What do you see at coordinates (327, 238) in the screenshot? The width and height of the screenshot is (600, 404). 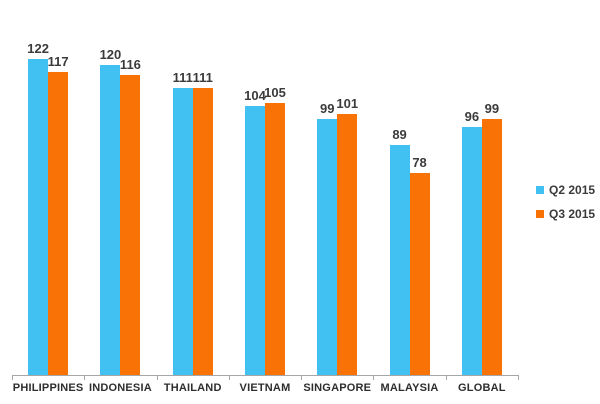 I see `bar-q2-2015: 99` at bounding box center [327, 238].